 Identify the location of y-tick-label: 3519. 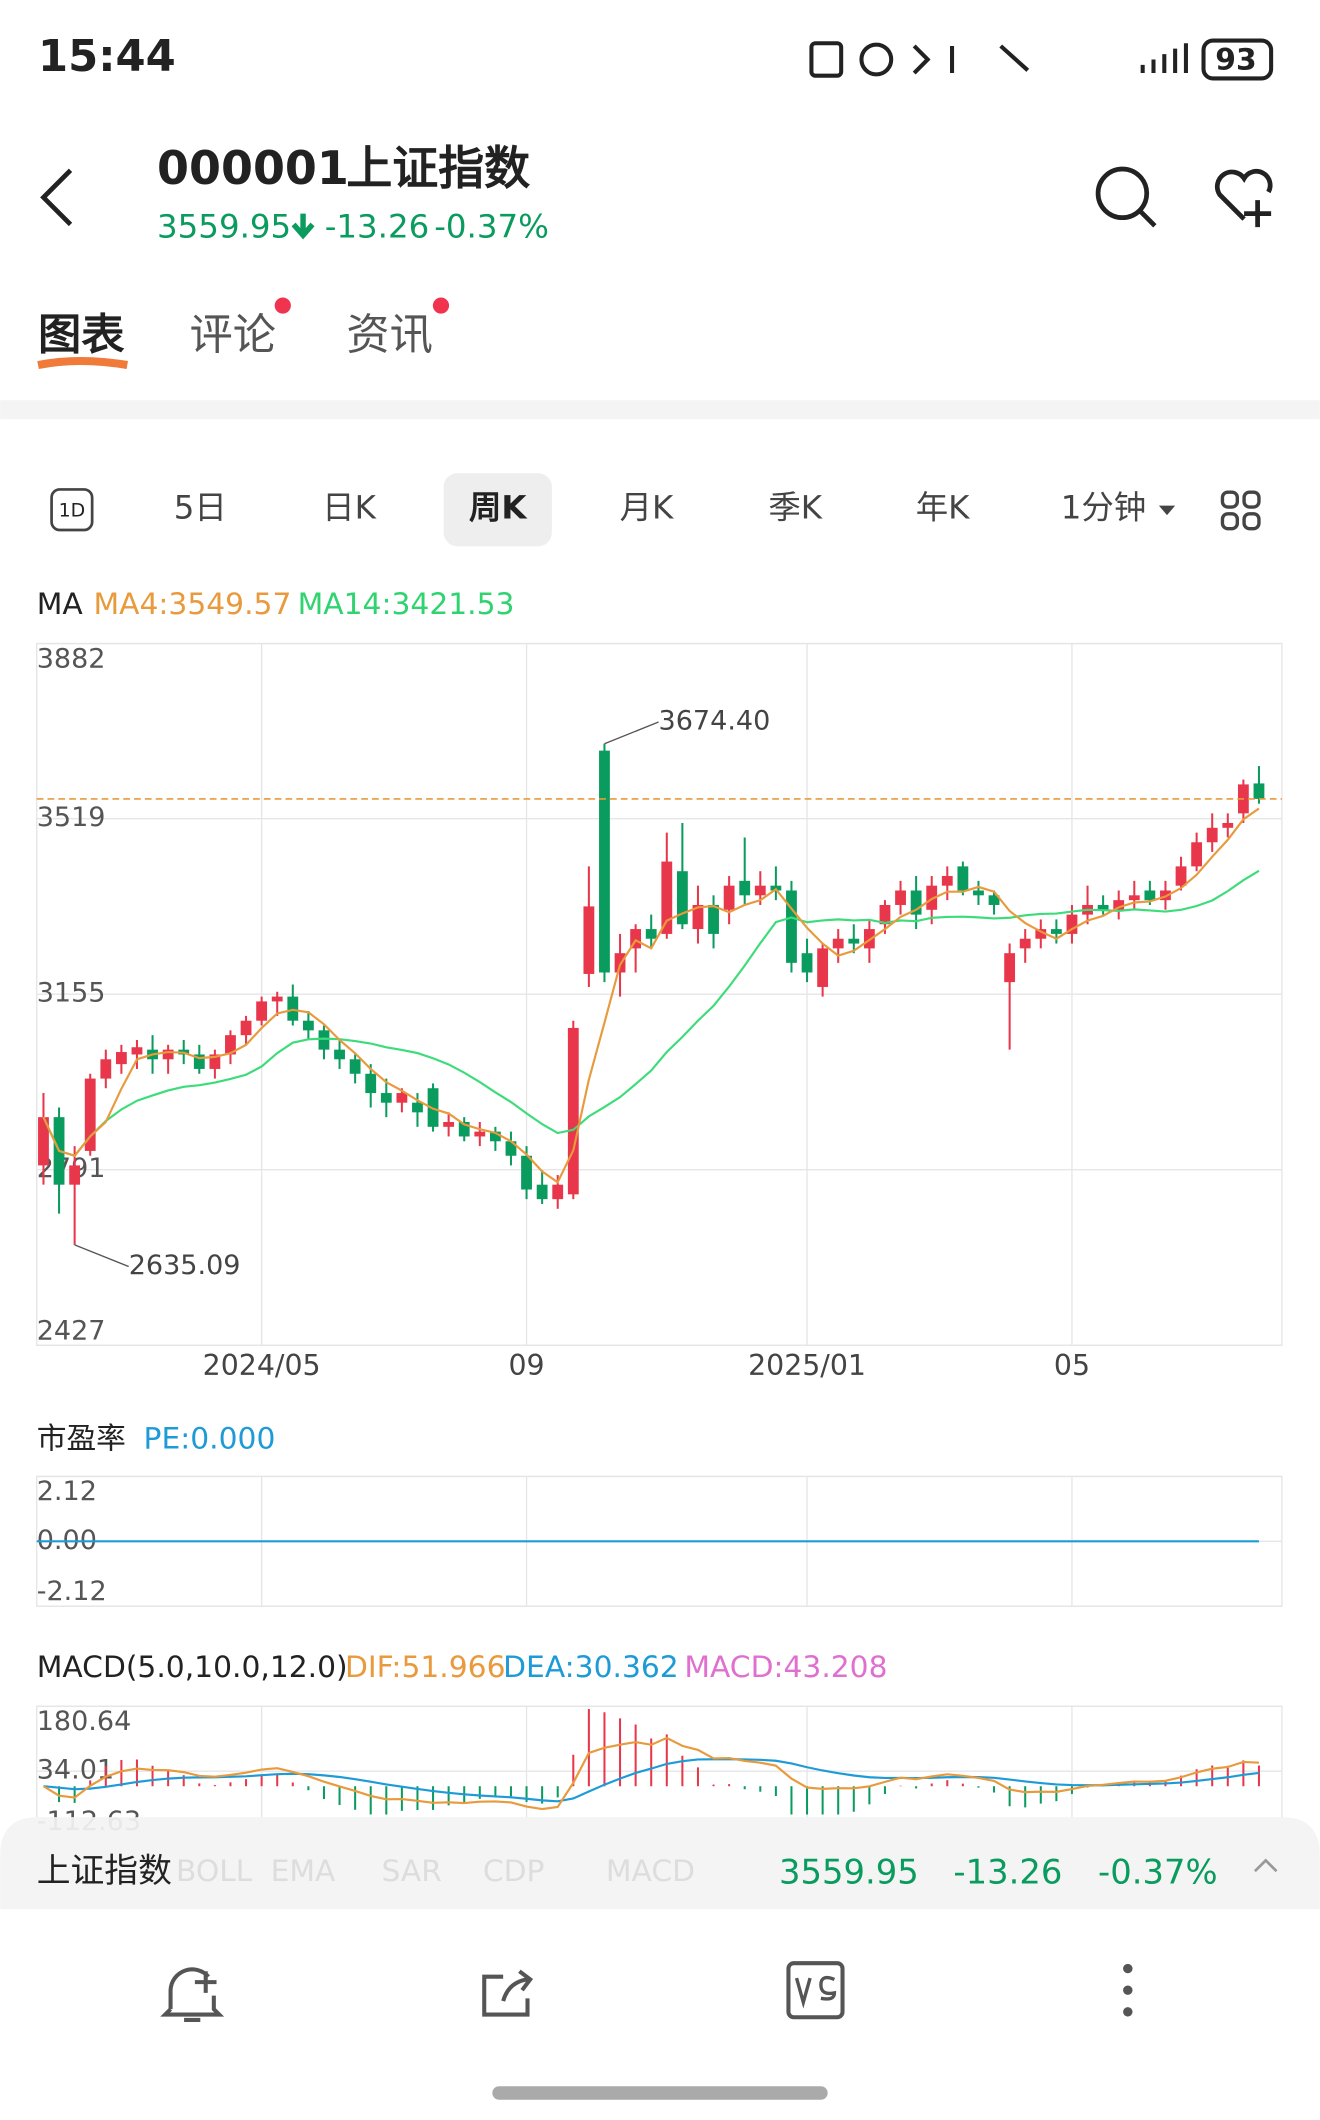
(71, 817).